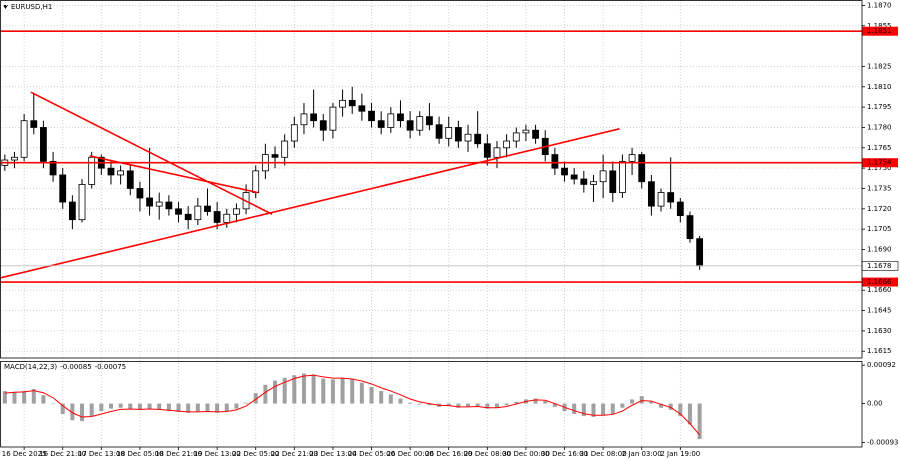 This screenshot has width=900, height=460. What do you see at coordinates (882, 442) in the screenshot?
I see `y-tick-label: -0.00093` at bounding box center [882, 442].